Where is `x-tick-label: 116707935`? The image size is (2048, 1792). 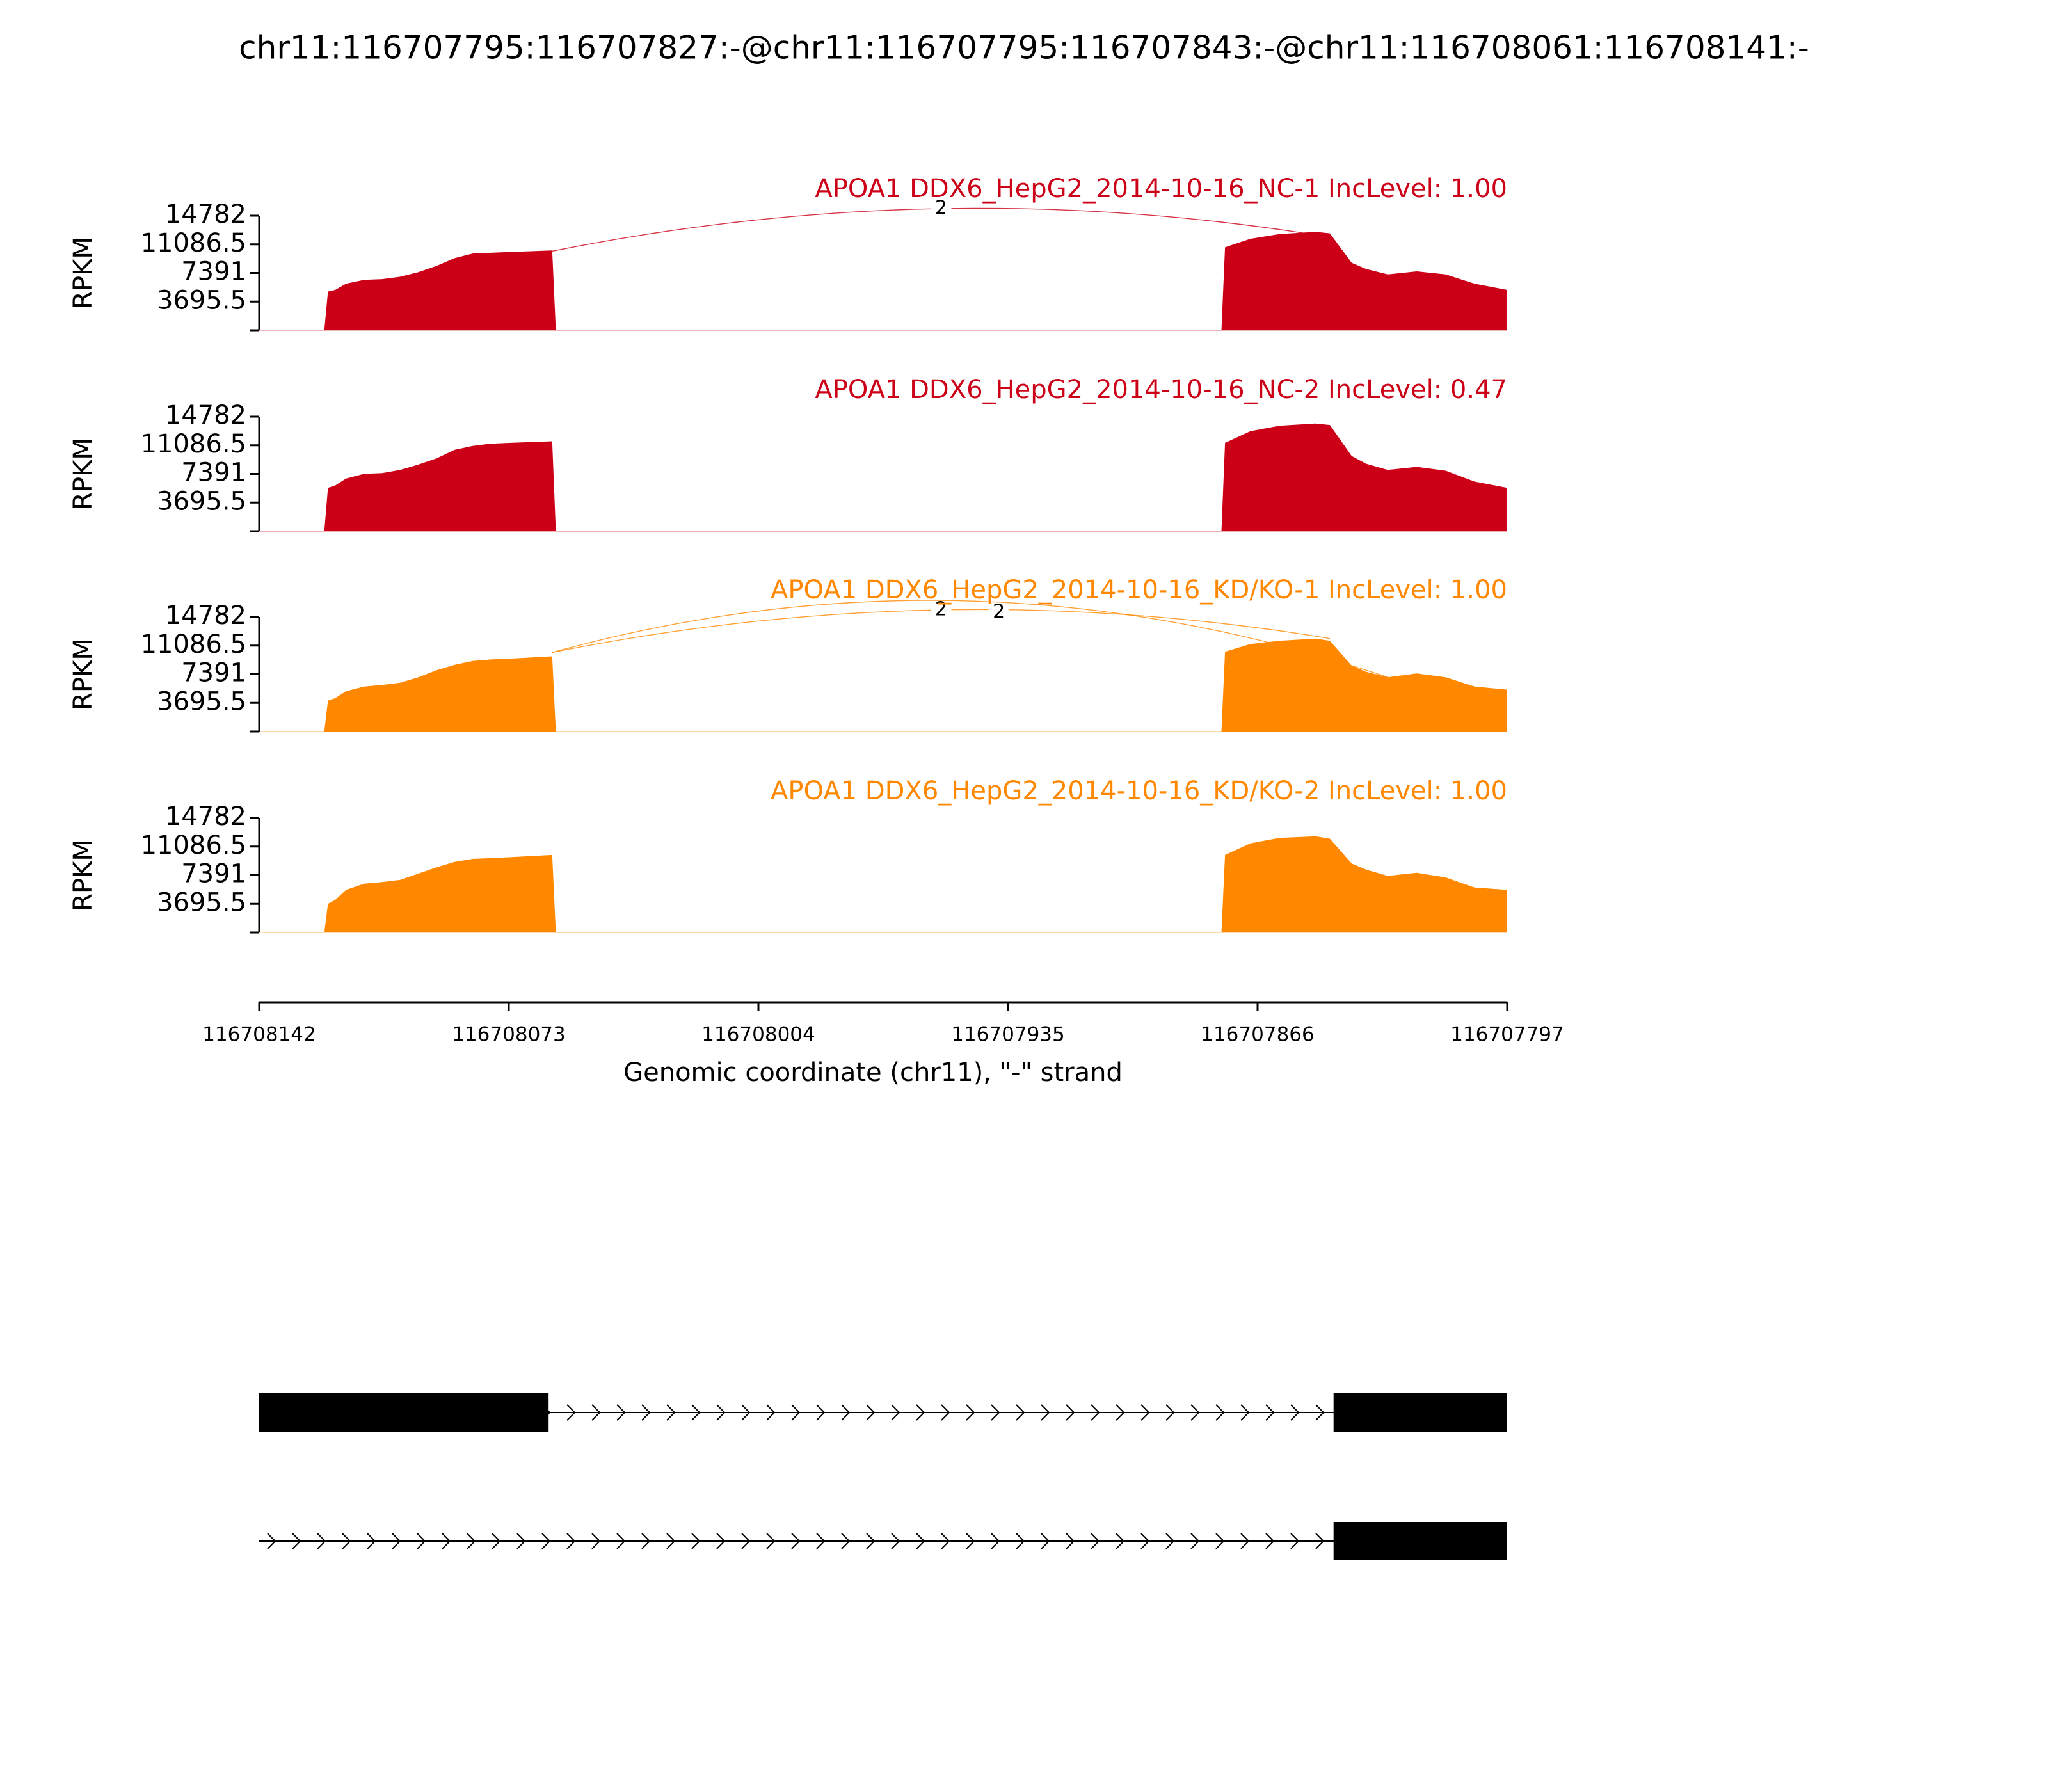
x-tick-label: 116707935 is located at coordinates (1008, 1034).